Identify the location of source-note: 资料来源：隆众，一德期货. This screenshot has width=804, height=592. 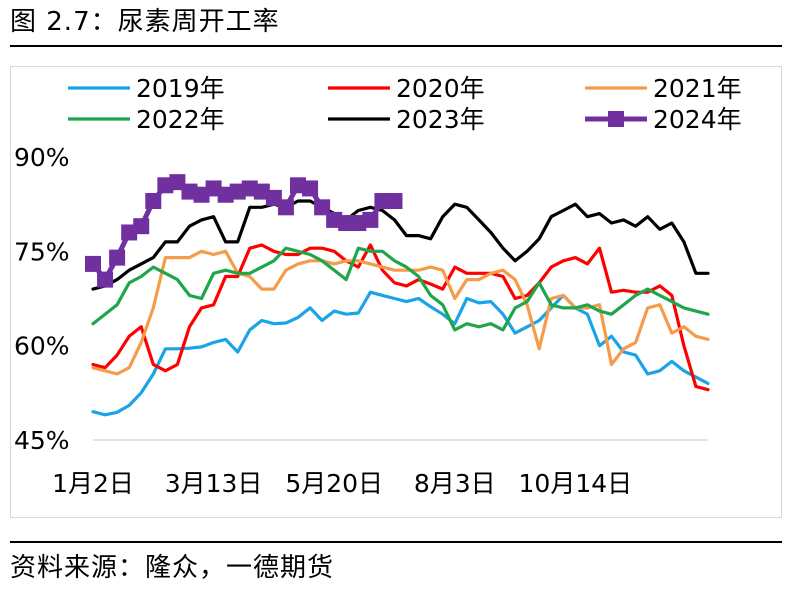
(172, 568).